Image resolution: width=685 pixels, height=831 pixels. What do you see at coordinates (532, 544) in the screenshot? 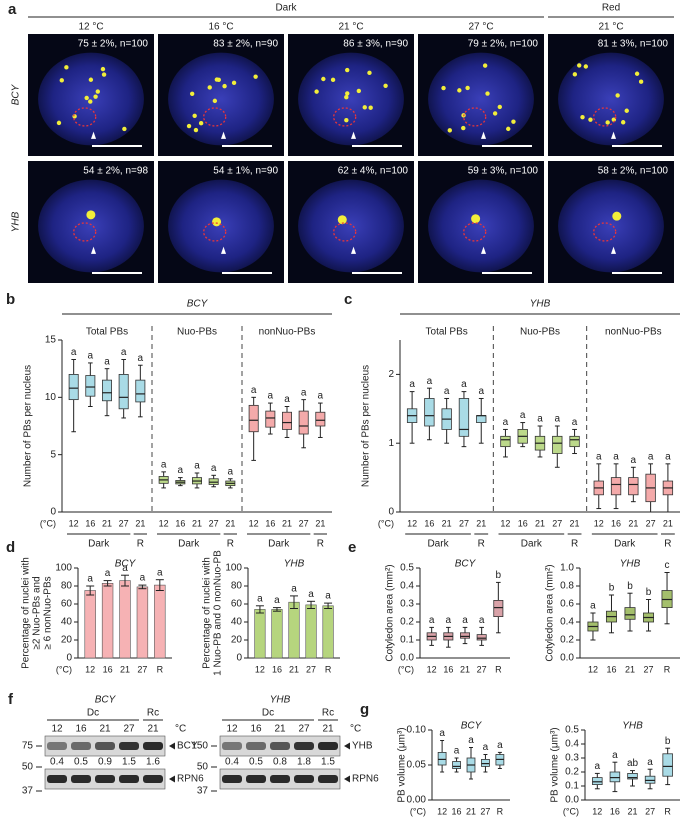
I see `group-label: Dark` at bounding box center [532, 544].